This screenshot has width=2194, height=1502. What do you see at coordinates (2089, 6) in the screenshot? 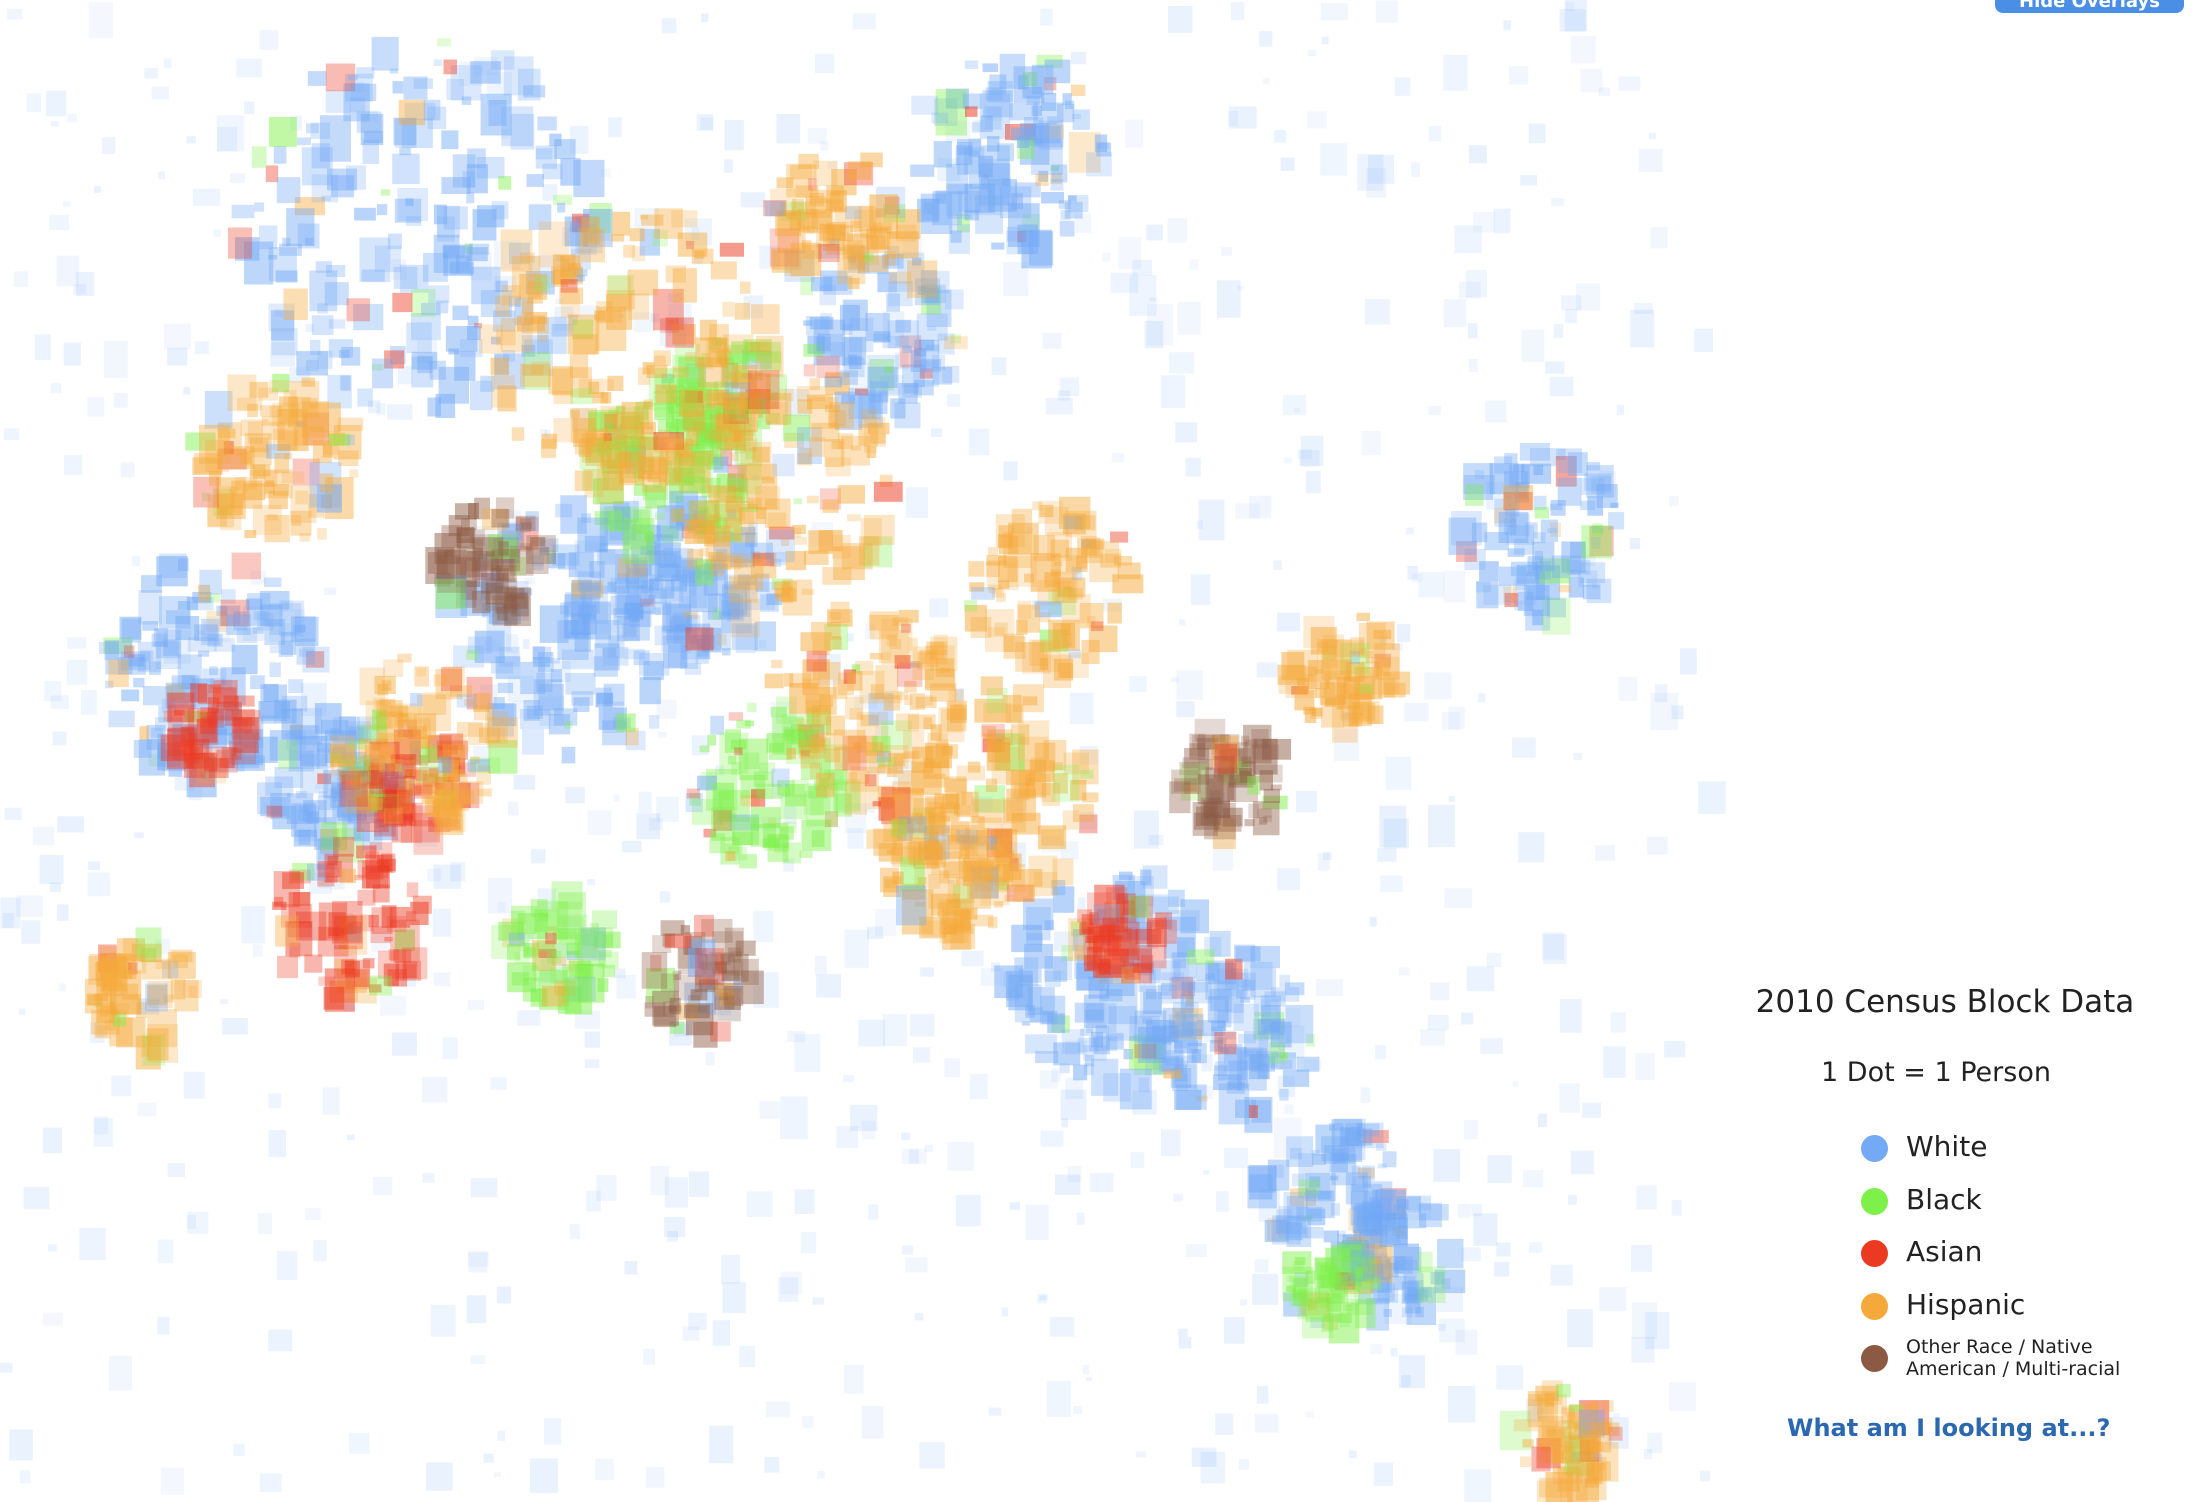
I see `hide-overlays-button: Hide Overlays` at bounding box center [2089, 6].